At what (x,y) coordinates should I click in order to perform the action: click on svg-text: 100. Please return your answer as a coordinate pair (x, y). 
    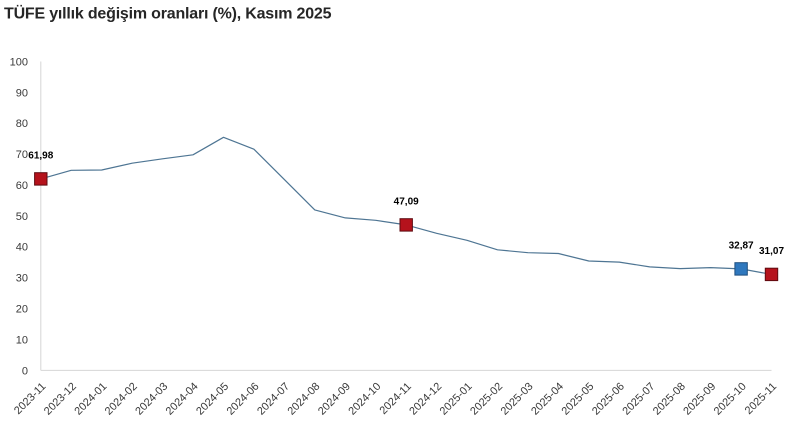
    Looking at the image, I should click on (19, 62).